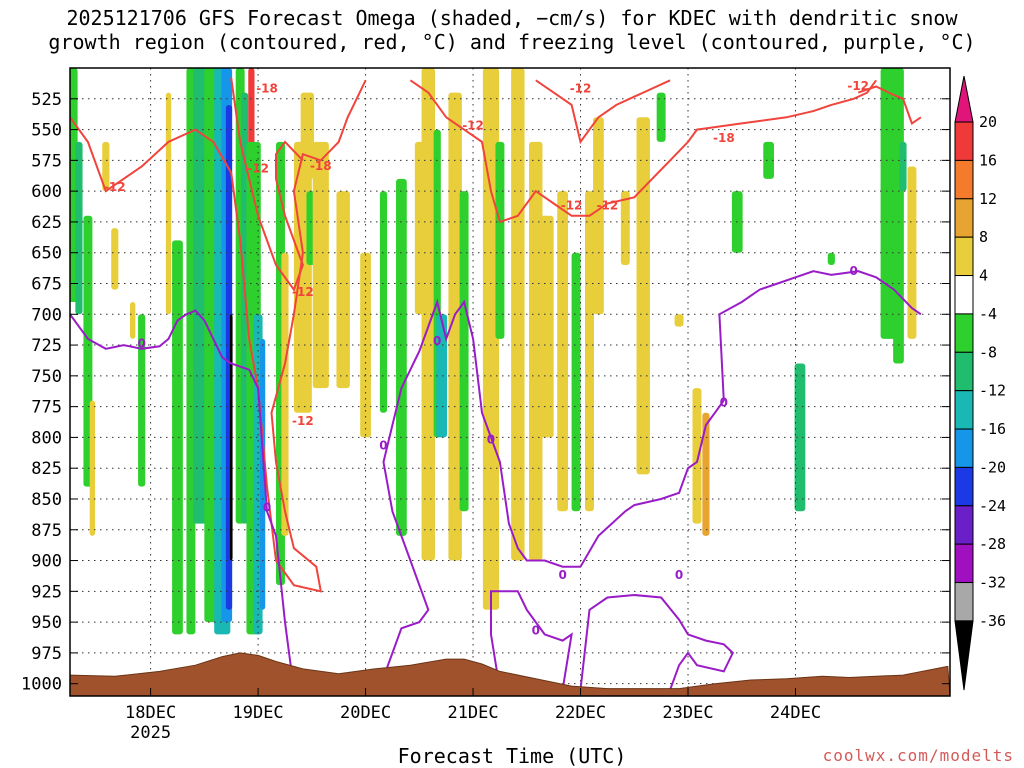  I want to click on y-tick-label: 975, so click(46, 654).